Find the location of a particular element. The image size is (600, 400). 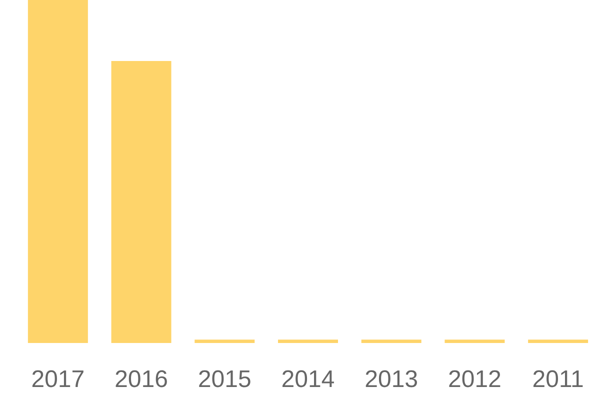

x-tick-label: 2017 is located at coordinates (58, 379).